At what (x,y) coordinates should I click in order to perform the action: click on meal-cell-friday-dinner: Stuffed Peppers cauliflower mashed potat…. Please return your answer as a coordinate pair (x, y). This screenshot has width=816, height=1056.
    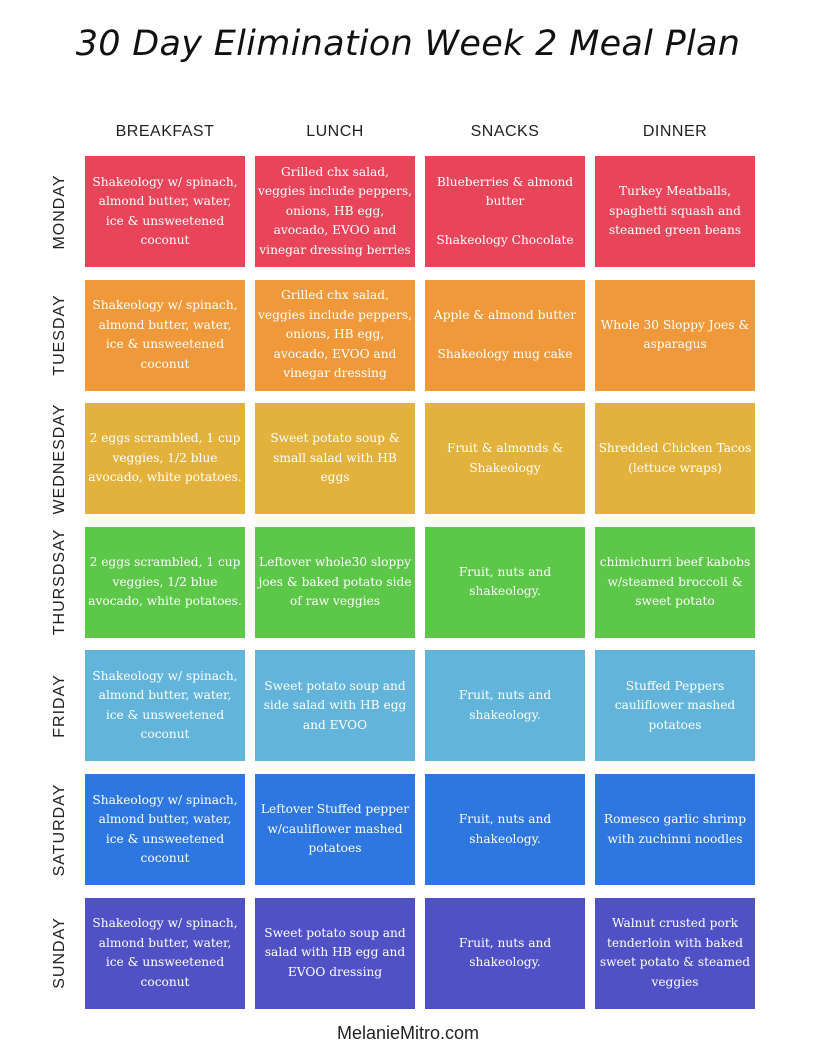
    Looking at the image, I should click on (675, 706).